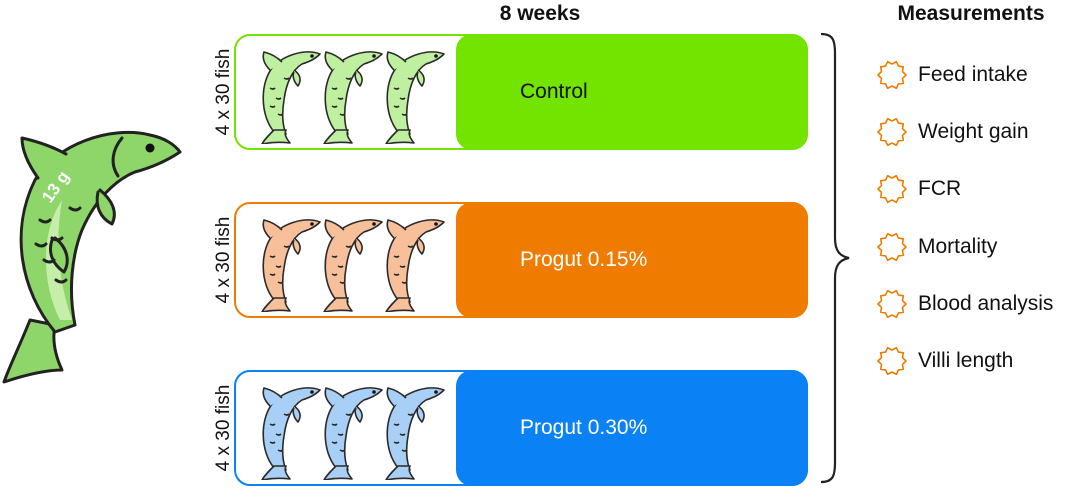 This screenshot has height=488, width=1080. Describe the element at coordinates (540, 13) in the screenshot. I see `duration-label: 8 weeks` at that location.